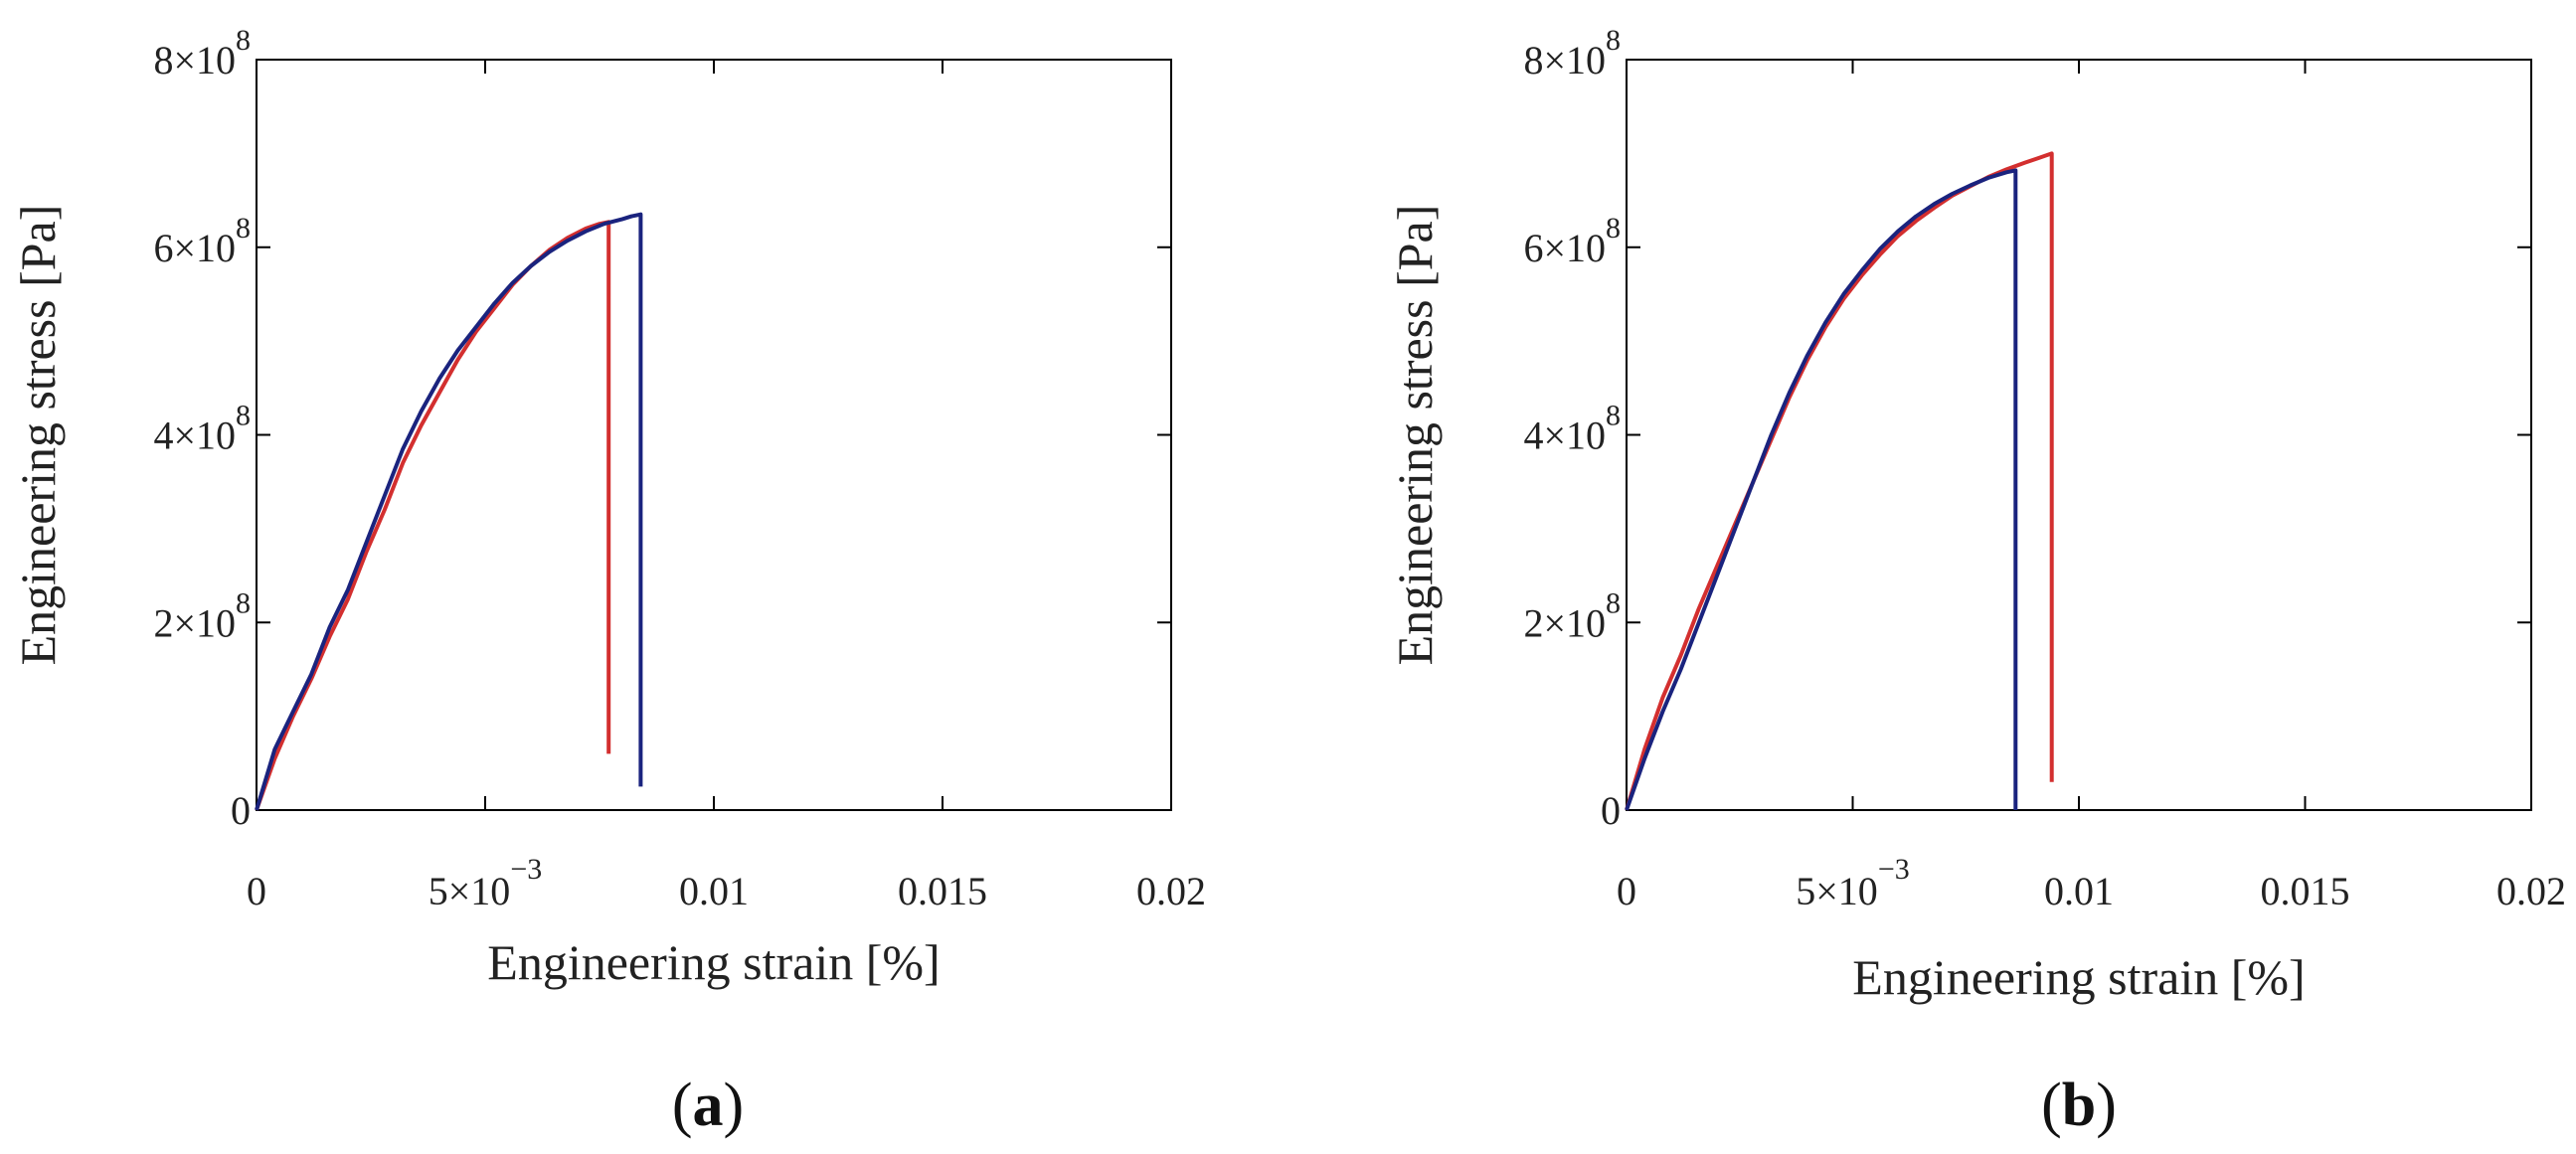  What do you see at coordinates (1572, 615) in the screenshot?
I see `panel-b-y-tick-label: 2×10⁸` at bounding box center [1572, 615].